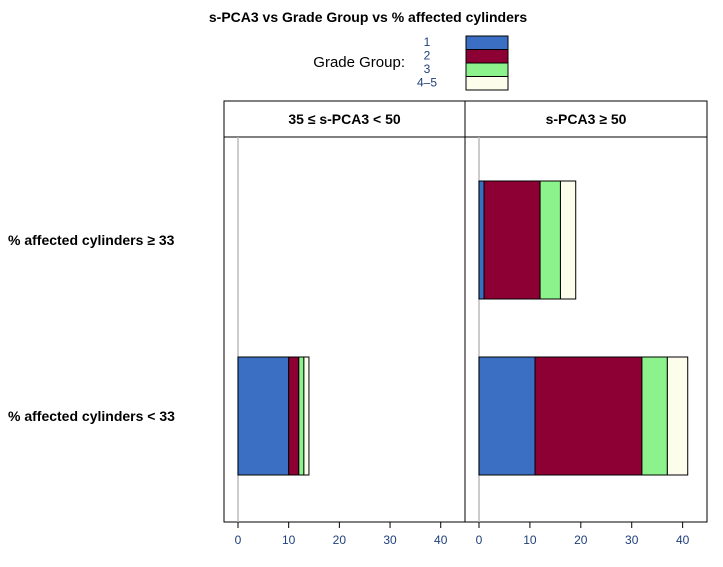 The width and height of the screenshot is (723, 567). I want to click on x-tick-label-1-3: 30, so click(632, 540).